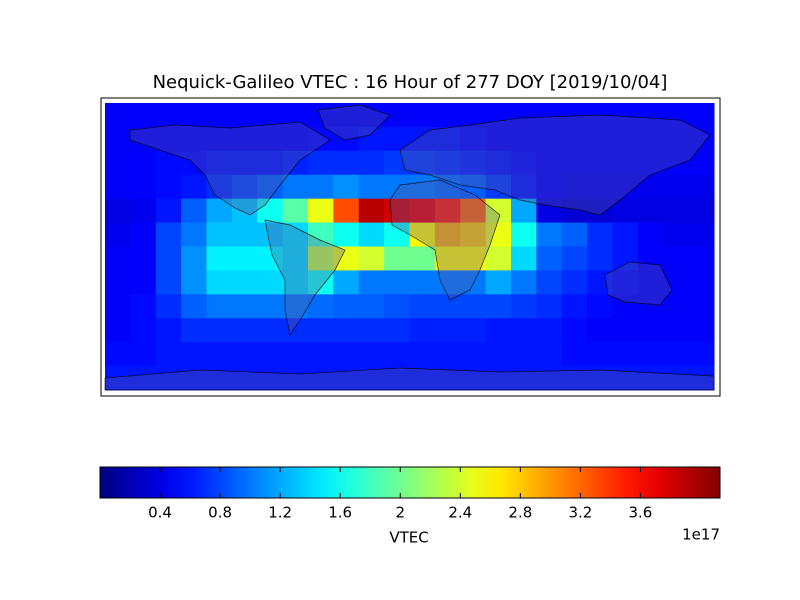 The image size is (800, 600). Describe the element at coordinates (641, 513) in the screenshot. I see `colorbar-tick-label: 3.6` at that location.